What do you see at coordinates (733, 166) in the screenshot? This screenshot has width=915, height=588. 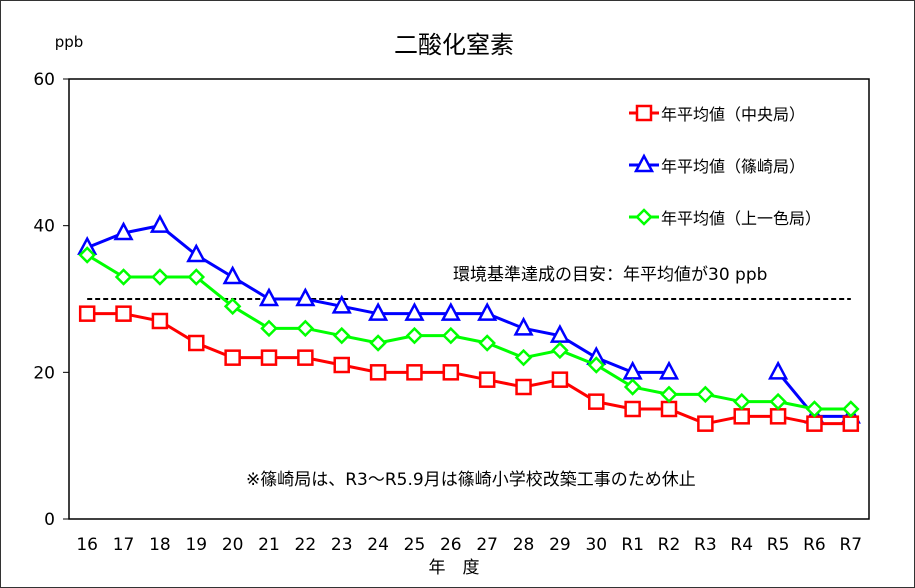 I see `legend-label: 年平均値（篠崎局）` at bounding box center [733, 166].